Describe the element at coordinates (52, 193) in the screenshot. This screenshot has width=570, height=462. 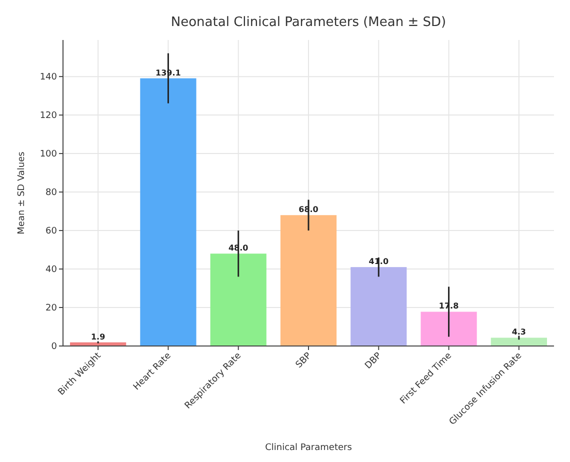
I see `y-tick-label: 80` at that location.